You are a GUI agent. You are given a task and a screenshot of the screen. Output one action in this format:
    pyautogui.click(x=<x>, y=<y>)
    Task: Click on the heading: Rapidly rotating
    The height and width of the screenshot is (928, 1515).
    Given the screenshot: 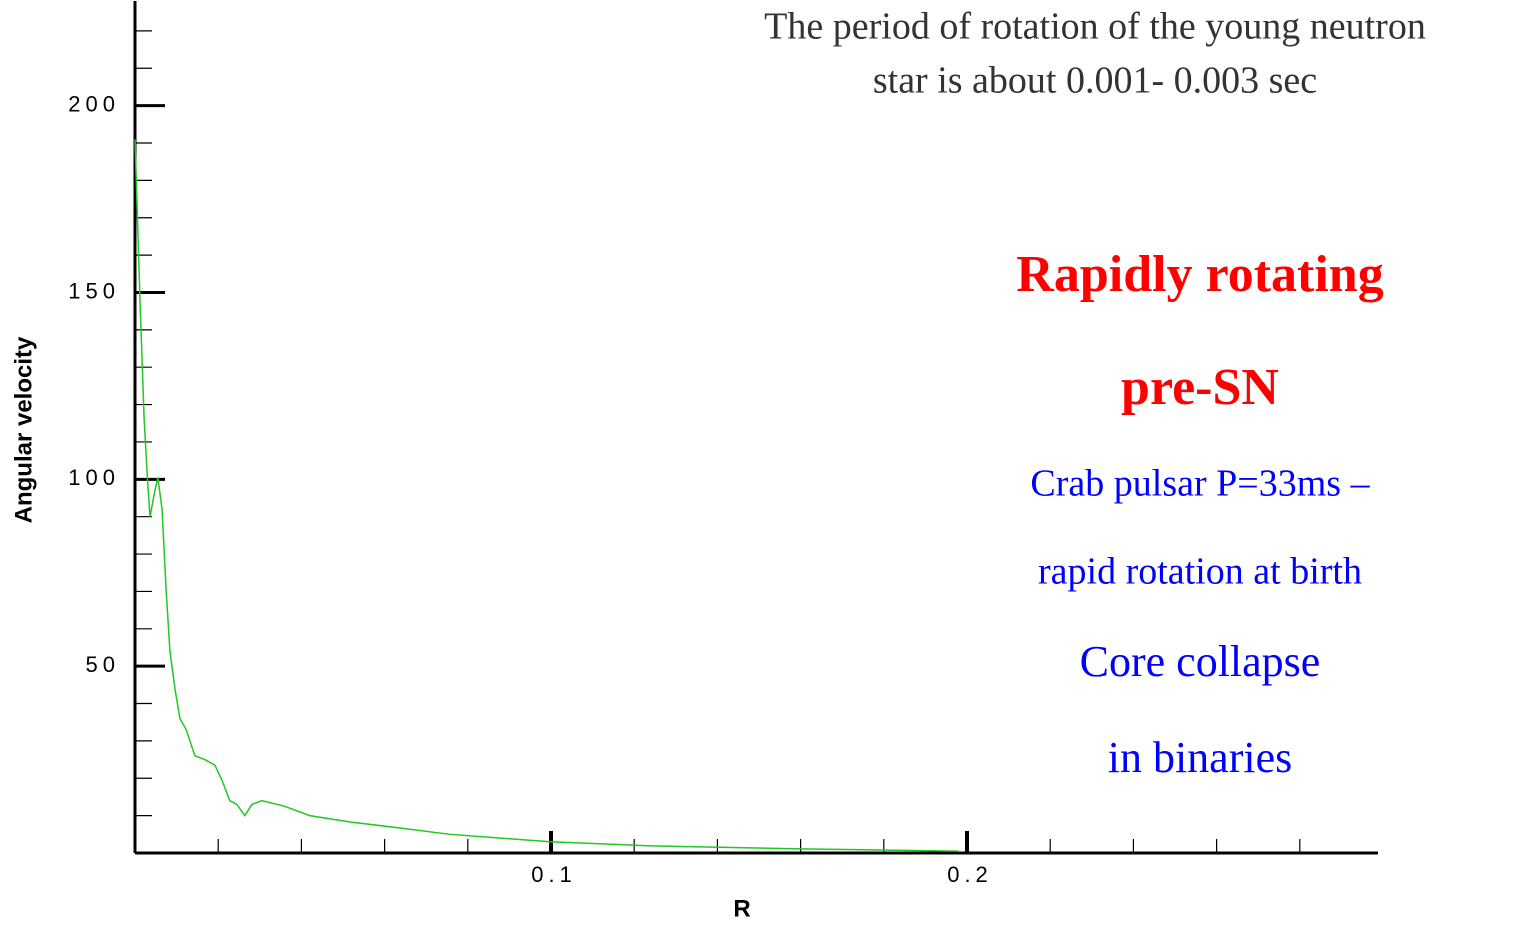 What is the action you would take?
    pyautogui.click(x=1199, y=274)
    